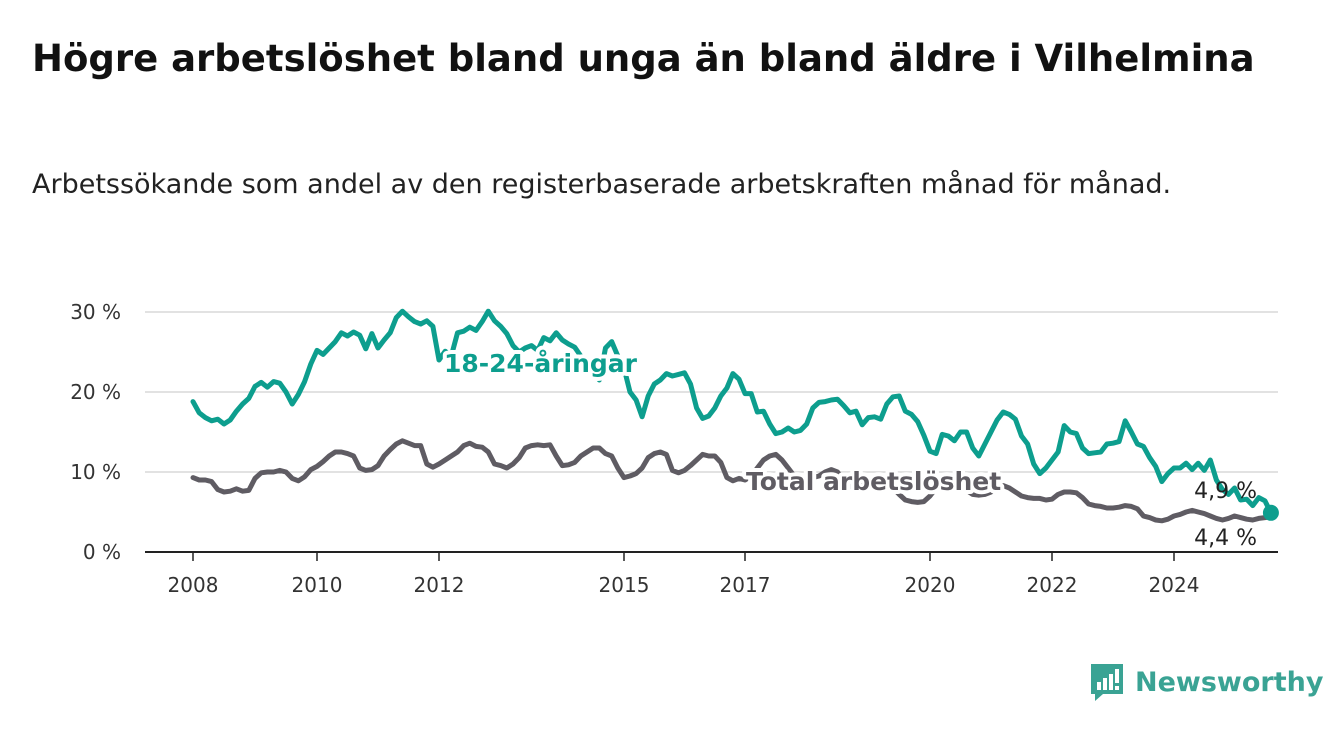  What do you see at coordinates (732, 481) in the screenshot?
I see `series-line-total` at bounding box center [732, 481].